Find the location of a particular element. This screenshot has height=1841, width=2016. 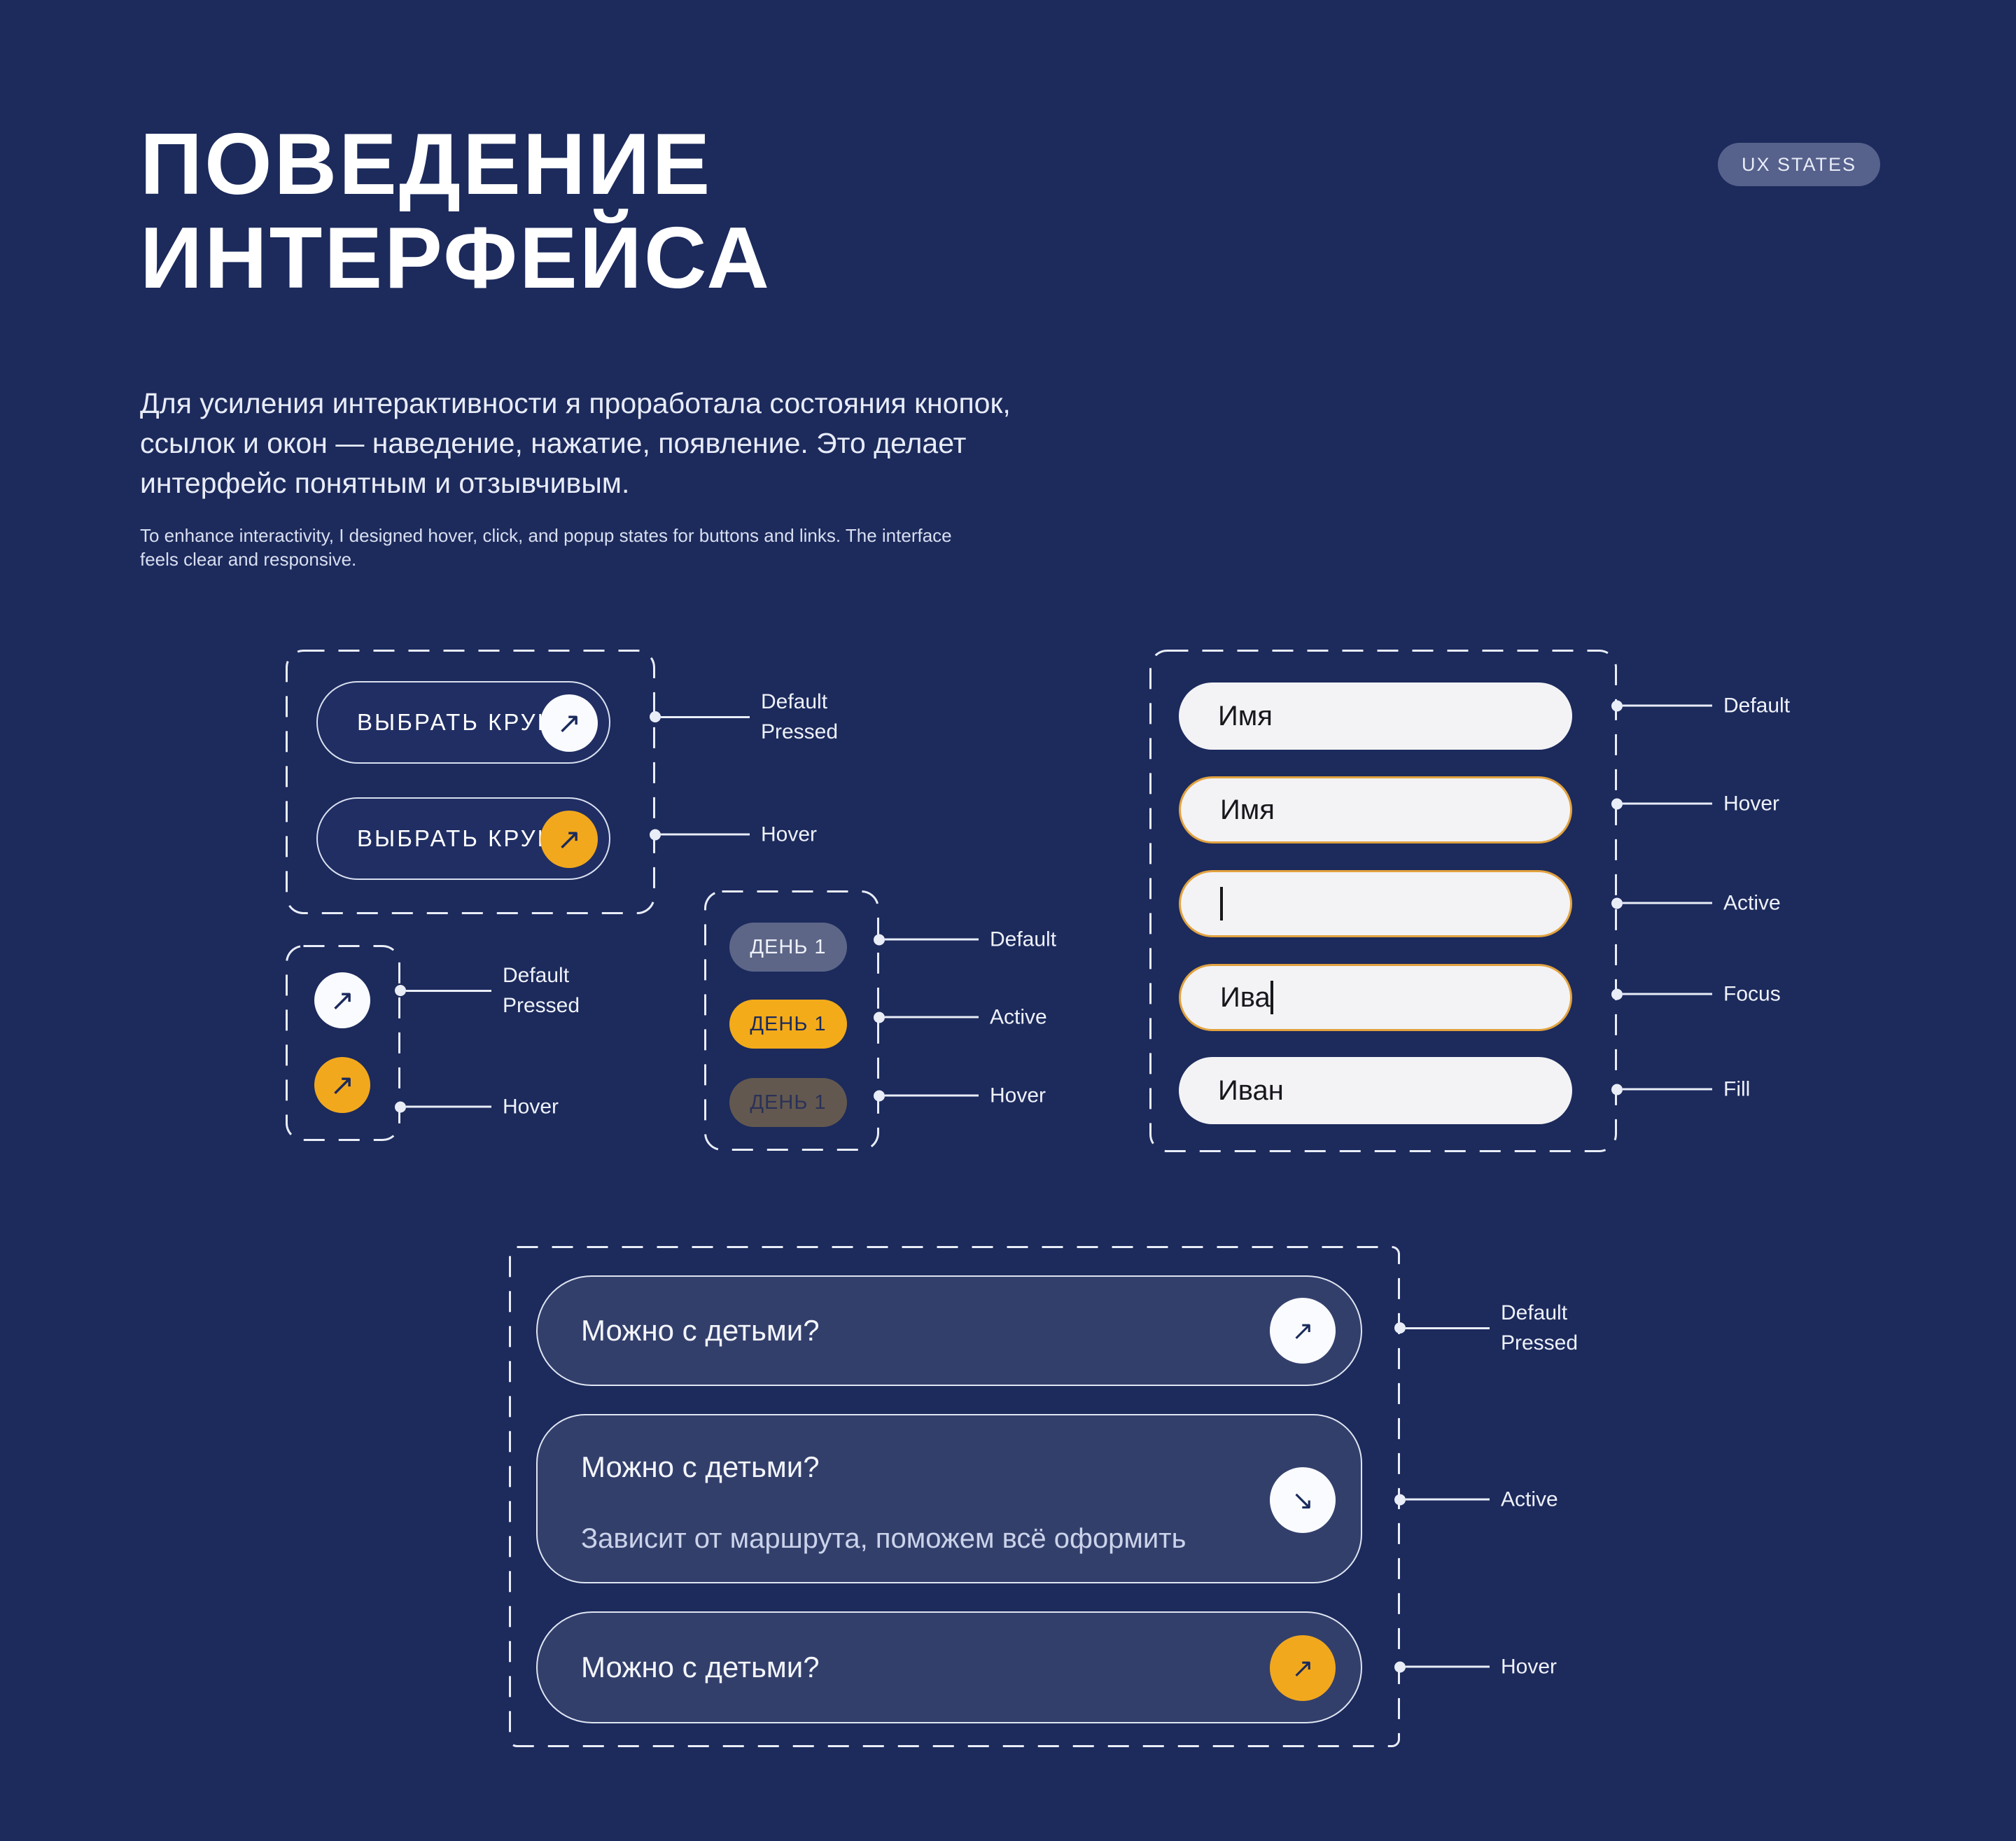

day-chip-default: ДЕНЬ 1 is located at coordinates (788, 947).